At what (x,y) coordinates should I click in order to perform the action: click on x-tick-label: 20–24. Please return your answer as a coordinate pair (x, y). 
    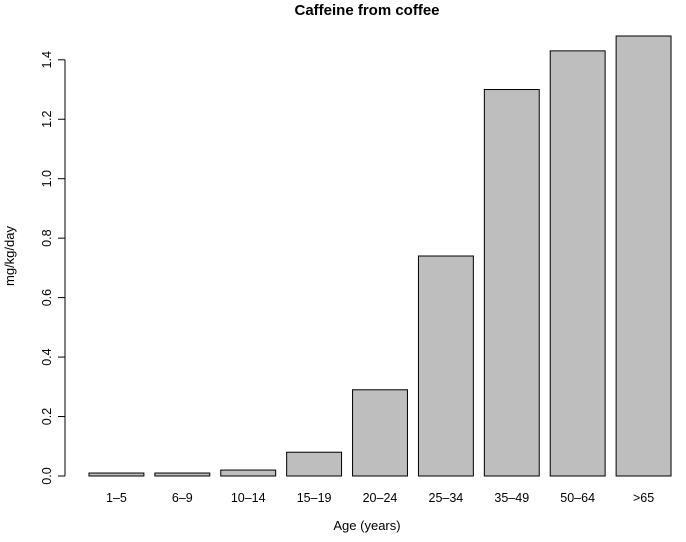
    Looking at the image, I should click on (380, 498).